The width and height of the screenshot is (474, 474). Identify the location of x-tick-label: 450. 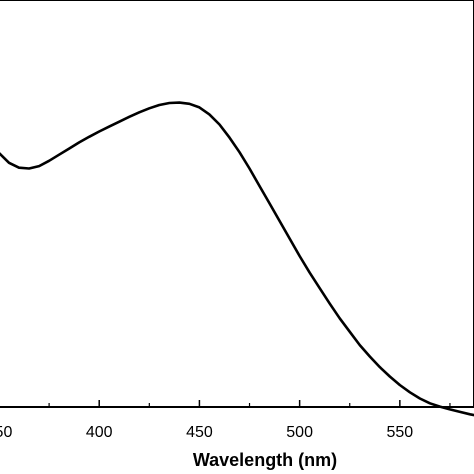
(199, 432).